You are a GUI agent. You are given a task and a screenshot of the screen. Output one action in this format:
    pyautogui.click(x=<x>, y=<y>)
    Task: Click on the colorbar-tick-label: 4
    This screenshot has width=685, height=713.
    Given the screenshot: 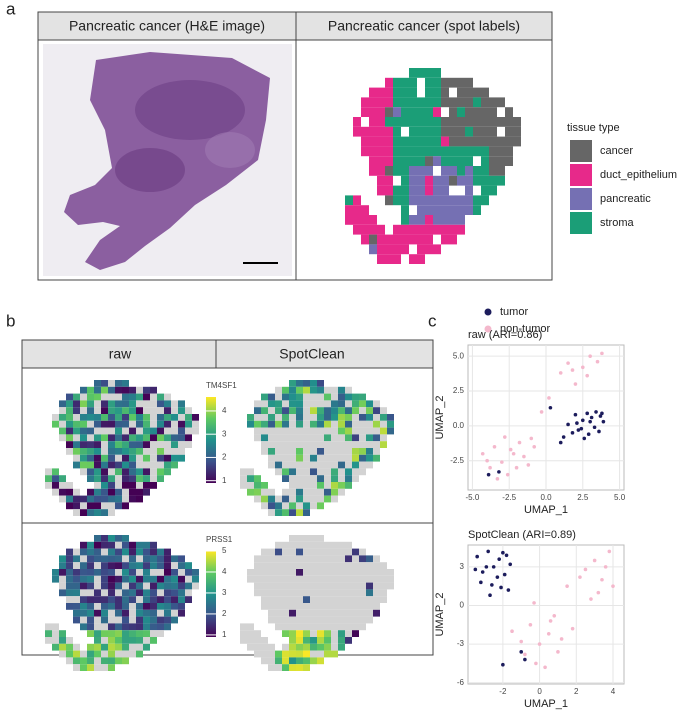 What is the action you would take?
    pyautogui.click(x=224, y=571)
    